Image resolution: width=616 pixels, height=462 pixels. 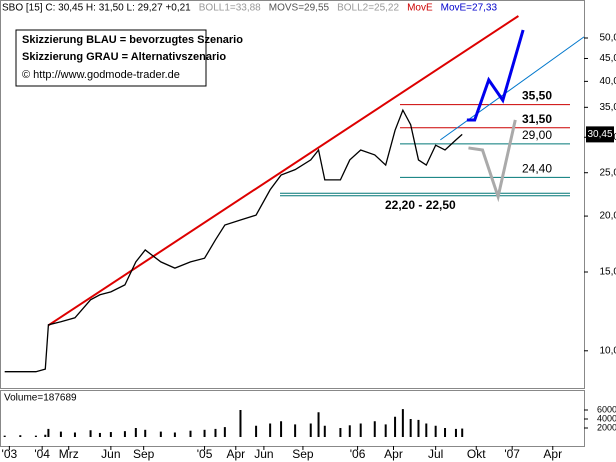 What do you see at coordinates (368, 8) in the screenshot?
I see `header-item: BOLL2=25,22` at bounding box center [368, 8].